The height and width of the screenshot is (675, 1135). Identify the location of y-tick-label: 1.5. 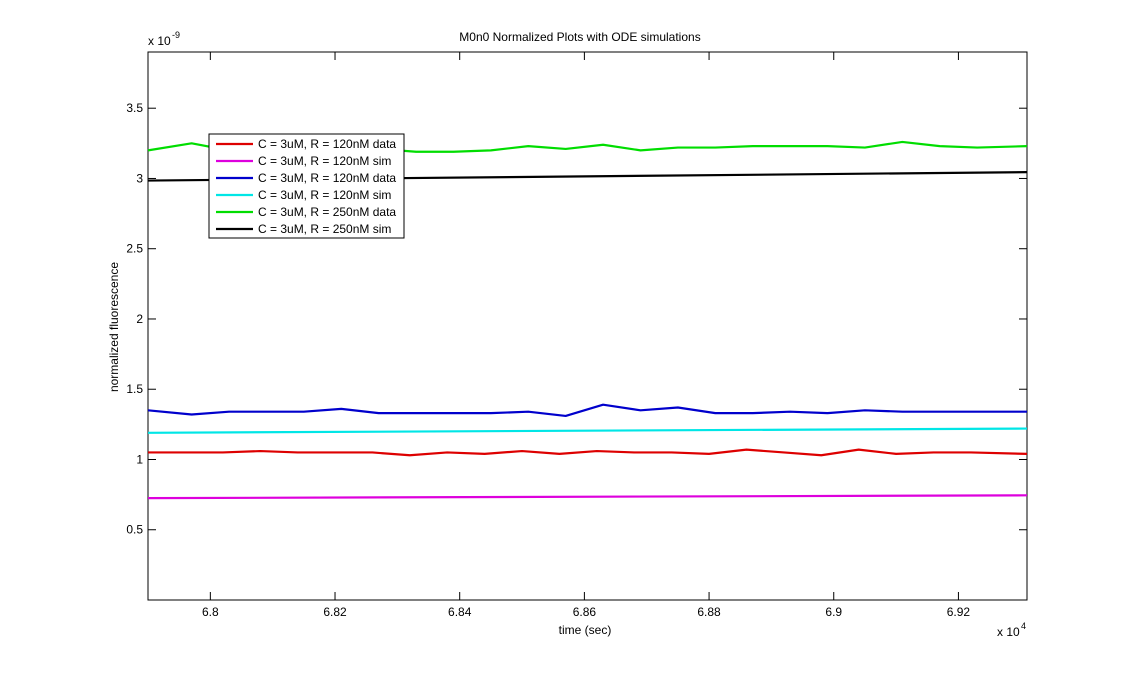
(134, 389).